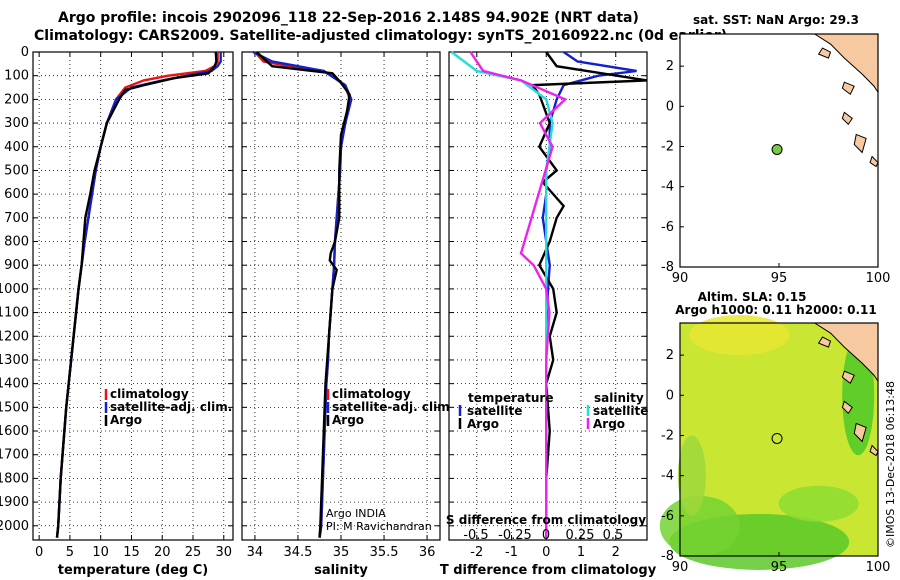 This screenshot has width=900, height=580. Describe the element at coordinates (494, 411) in the screenshot. I see `legend-label-t-satellite: satellite` at that location.